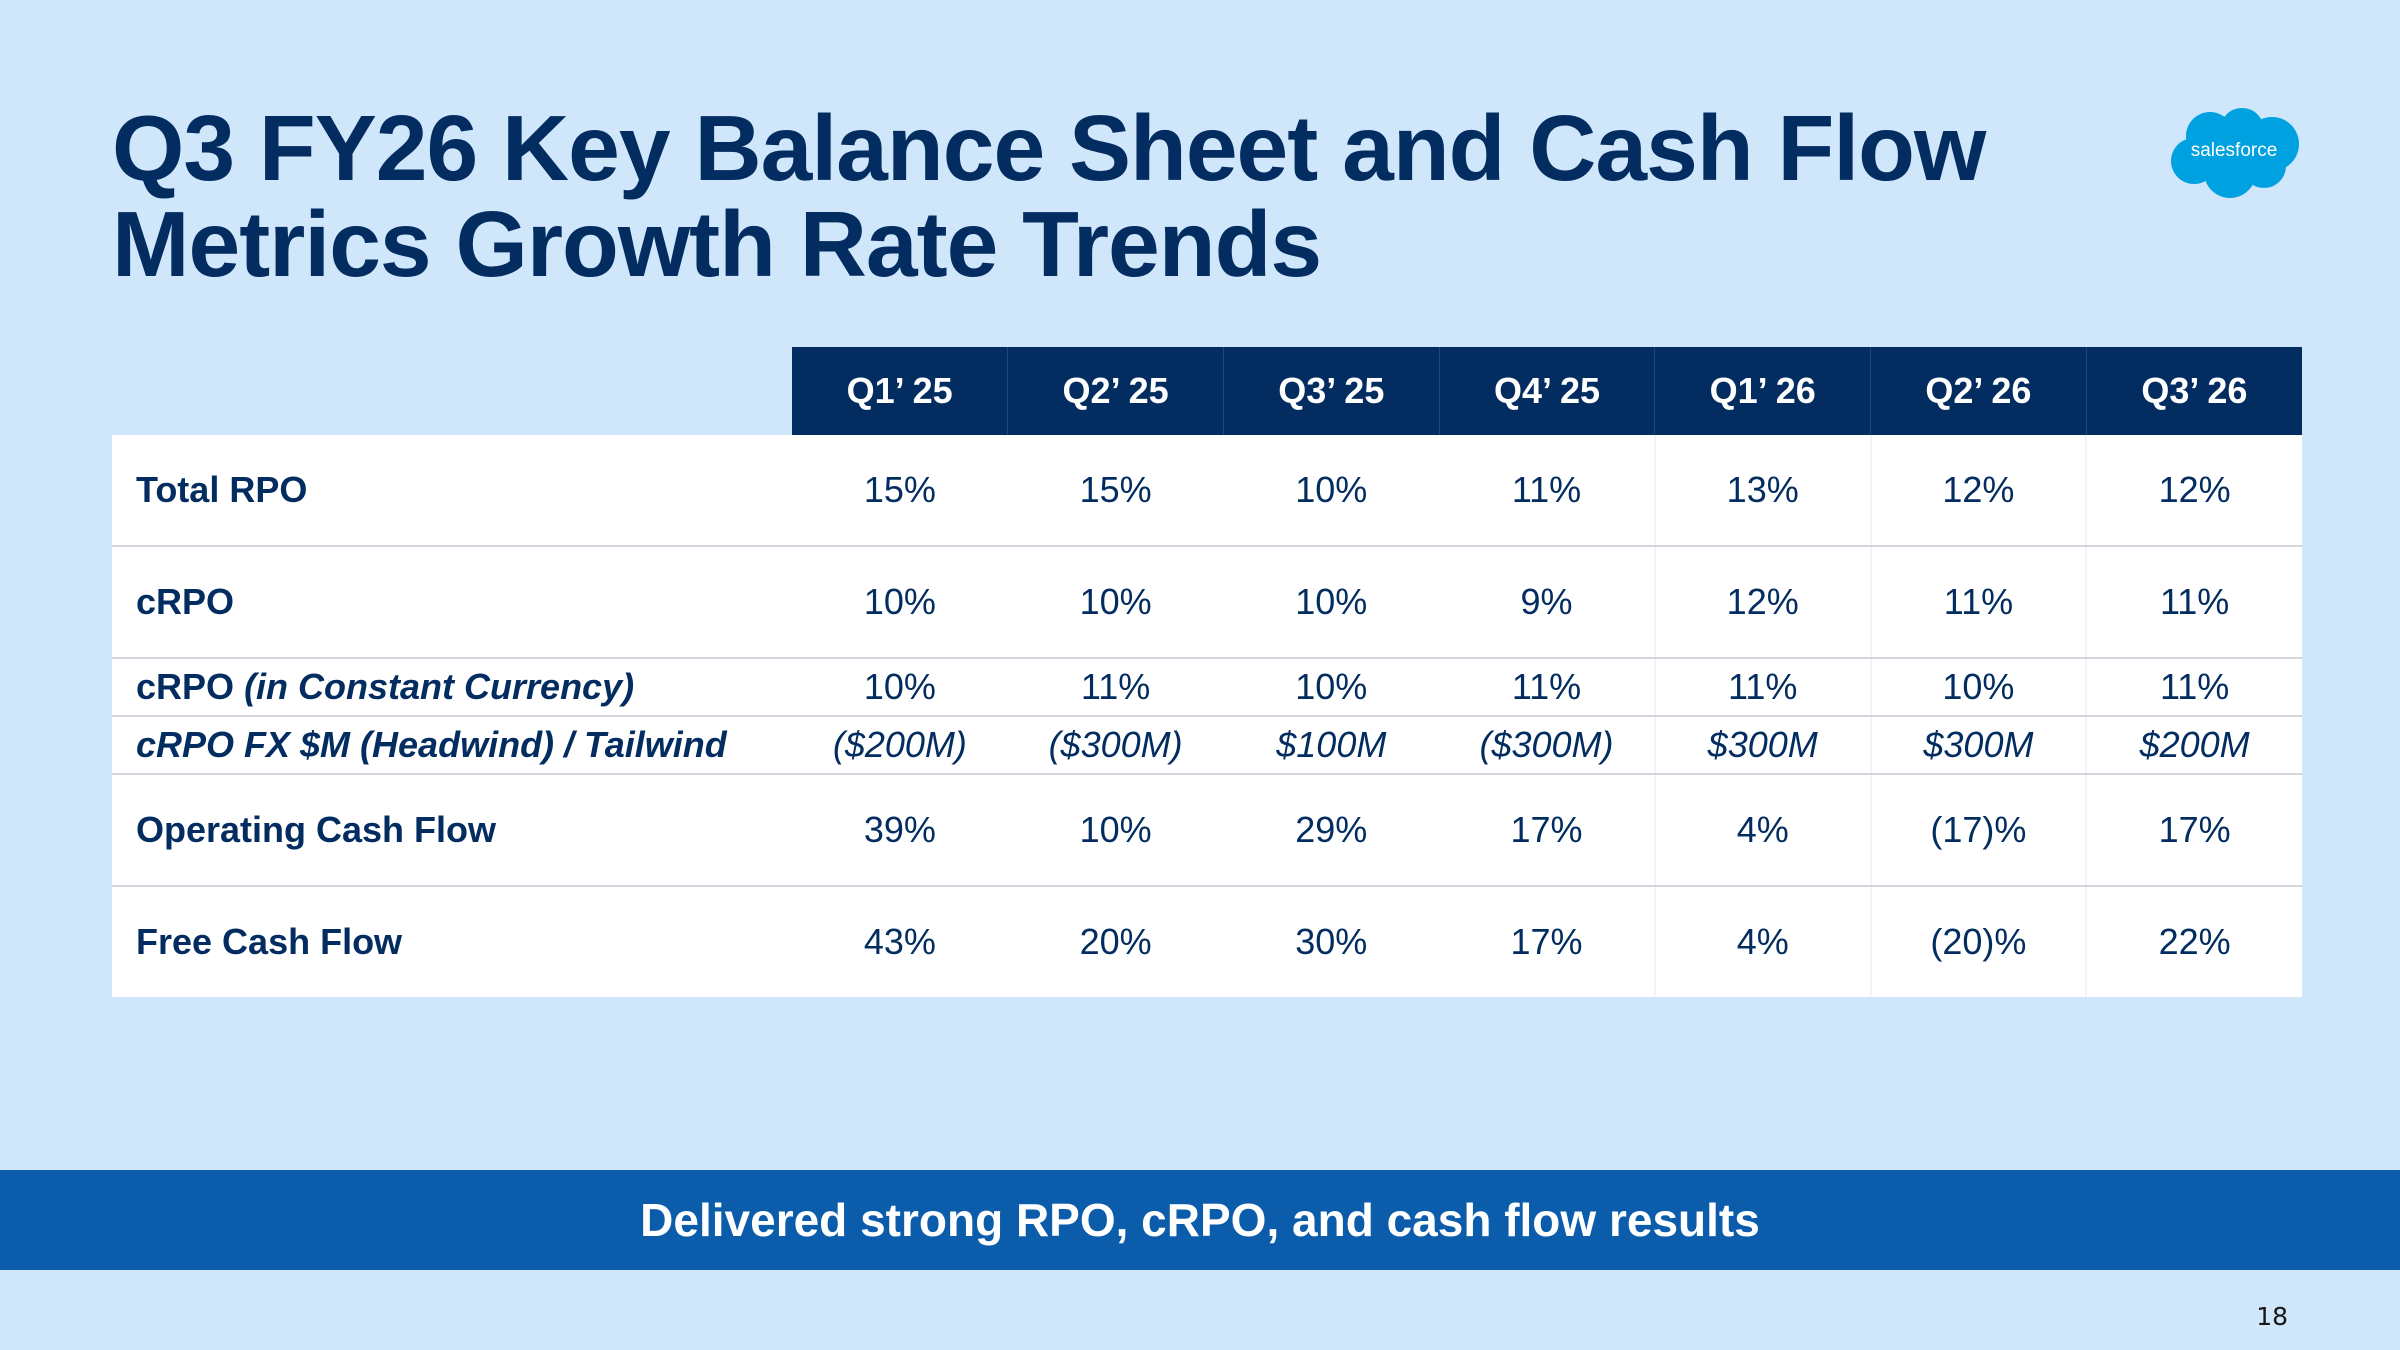 The height and width of the screenshot is (1350, 2400). What do you see at coordinates (1762, 491) in the screenshot?
I see `table-cell: 13%` at bounding box center [1762, 491].